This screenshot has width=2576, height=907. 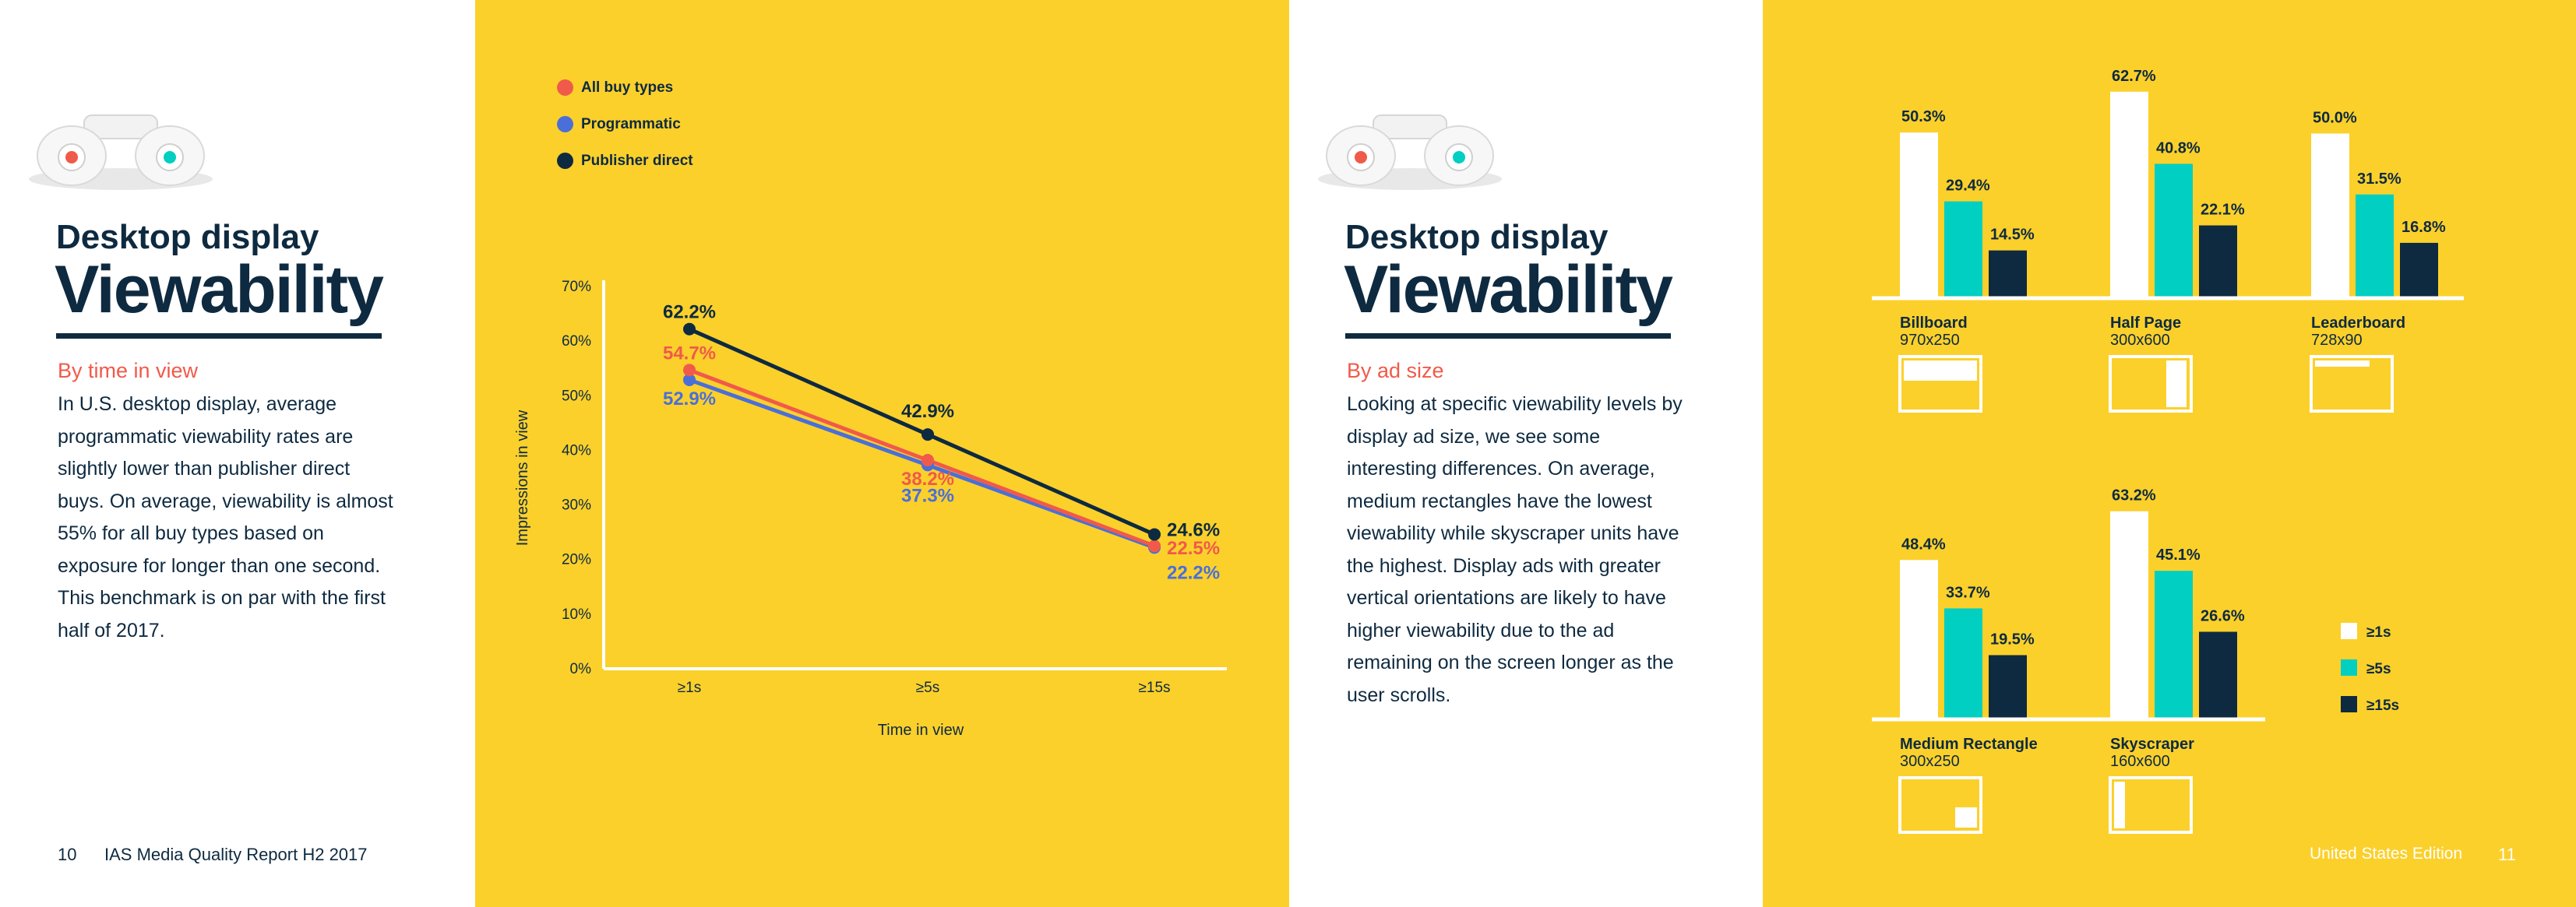 I want to click on bar-value-label: 14.5%, so click(x=2012, y=235).